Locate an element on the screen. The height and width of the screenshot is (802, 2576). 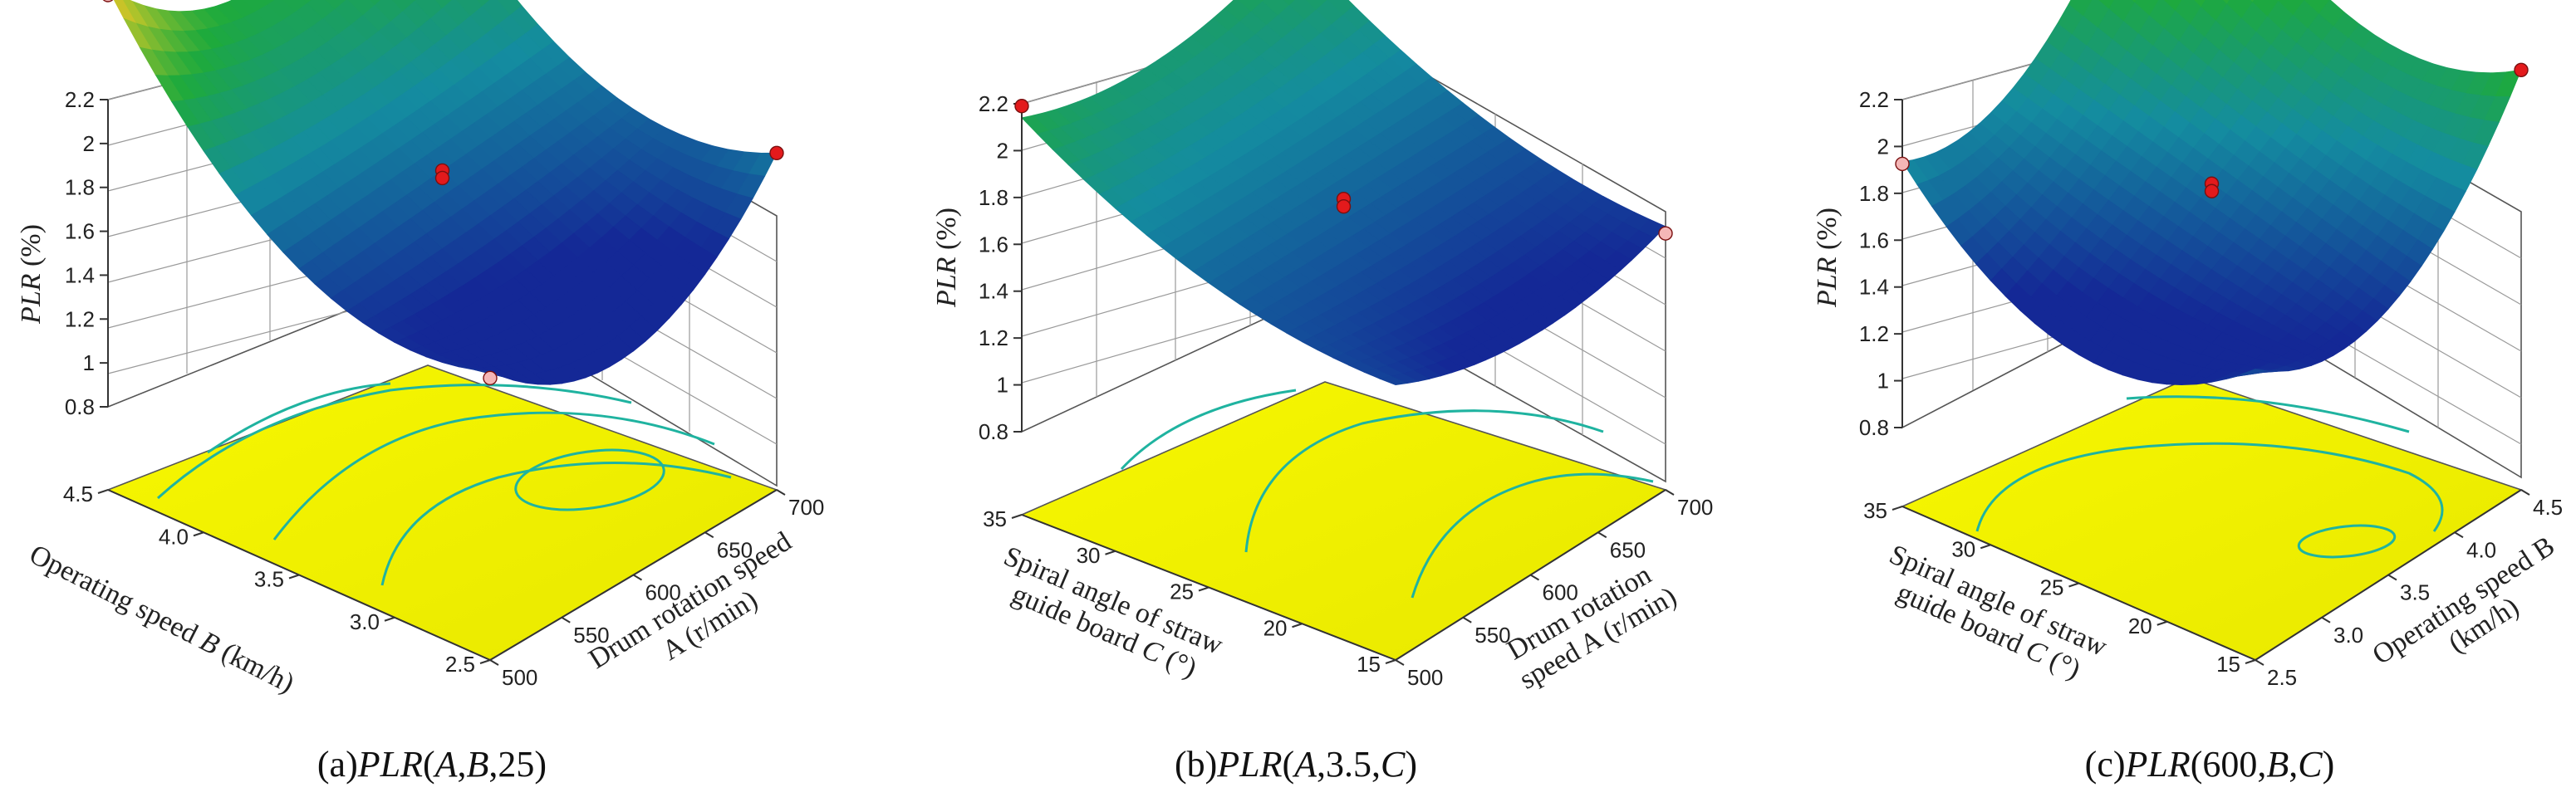
panel-a-y-label: Operating speed B (km/h) is located at coordinates (161, 619).